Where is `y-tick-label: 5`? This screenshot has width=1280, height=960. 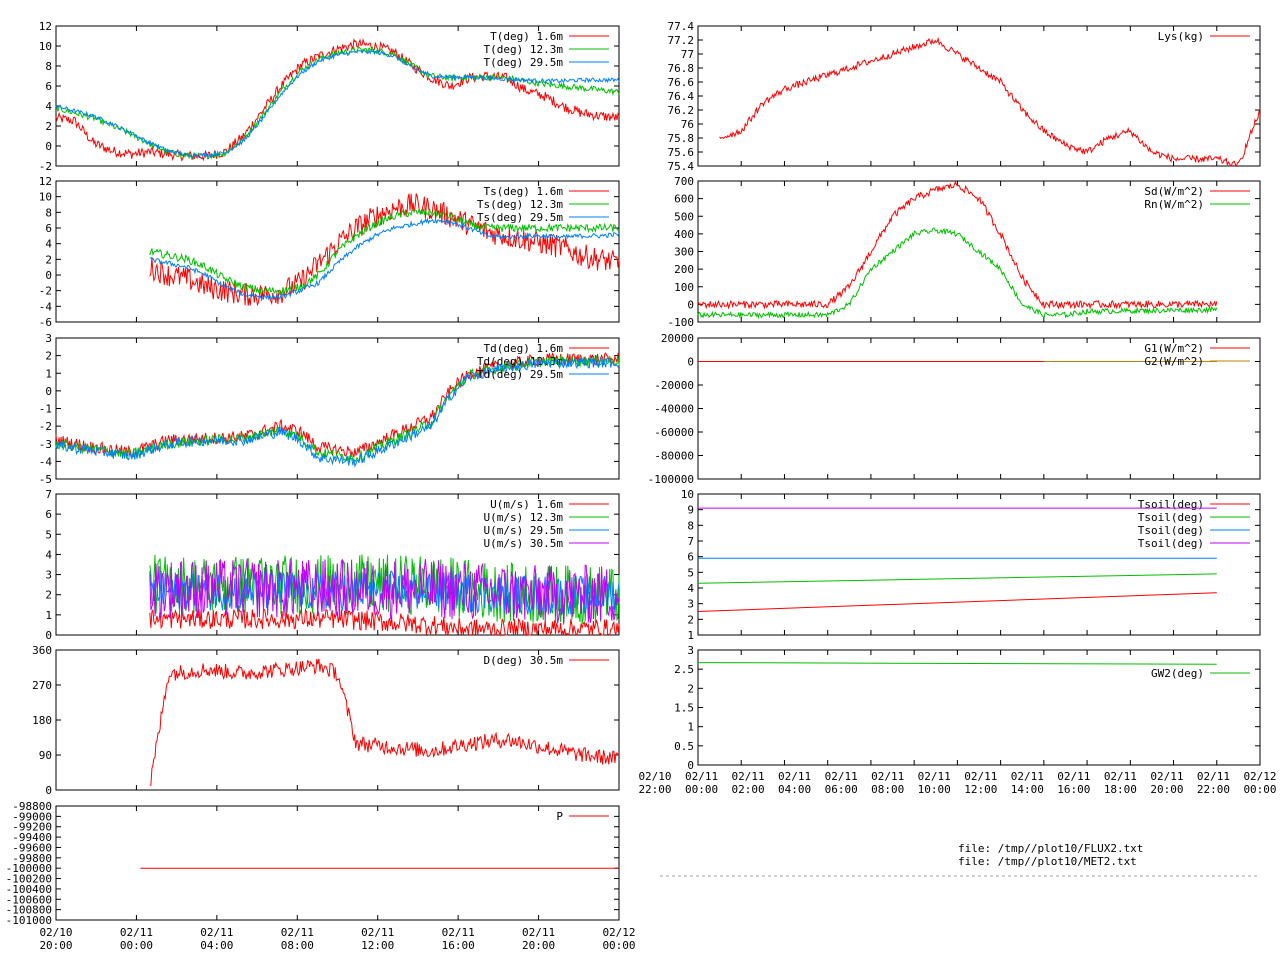
y-tick-label: 5 is located at coordinates (48, 534).